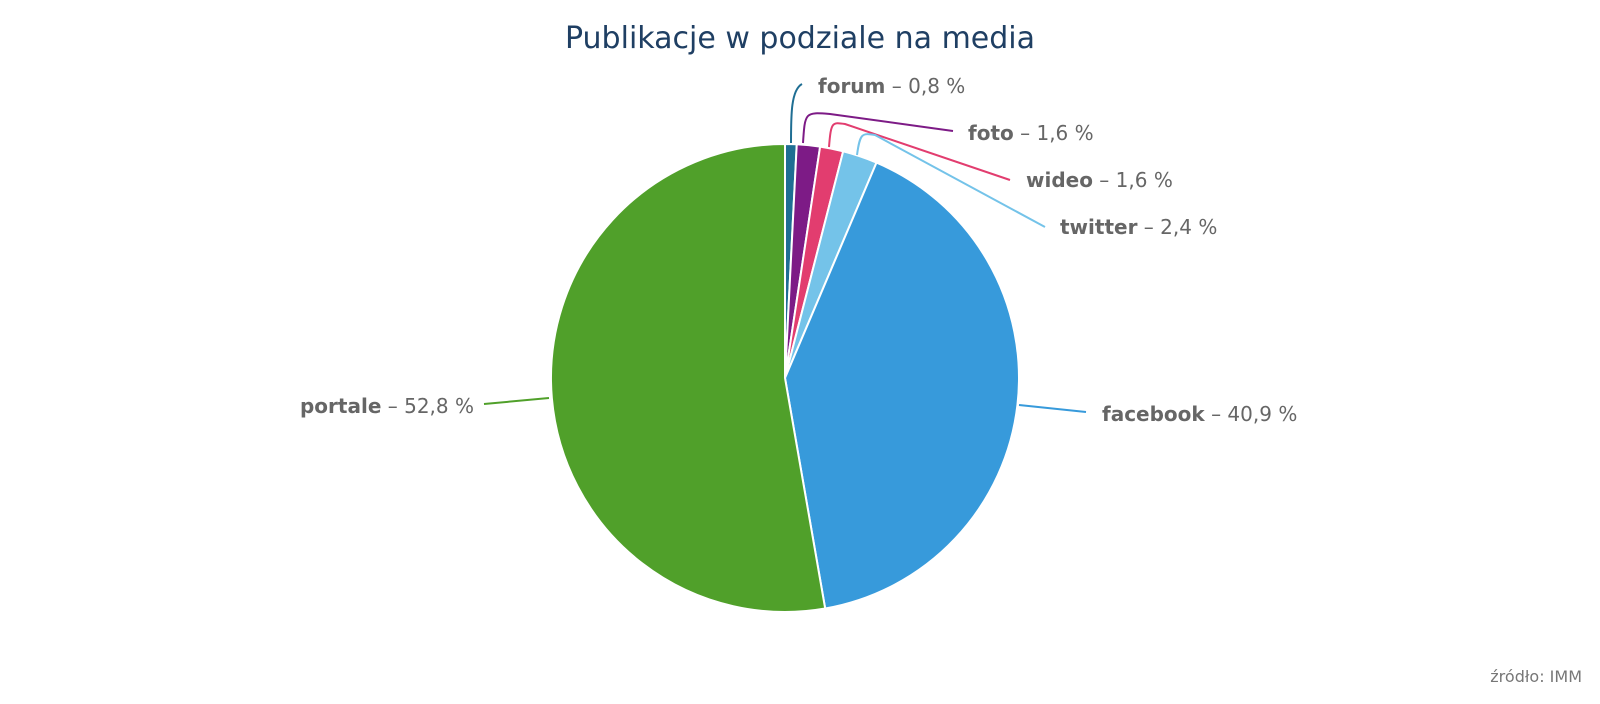 The image size is (1600, 704). Describe the element at coordinates (340, 406) in the screenshot. I see `data-label-name-portale: portale` at that location.